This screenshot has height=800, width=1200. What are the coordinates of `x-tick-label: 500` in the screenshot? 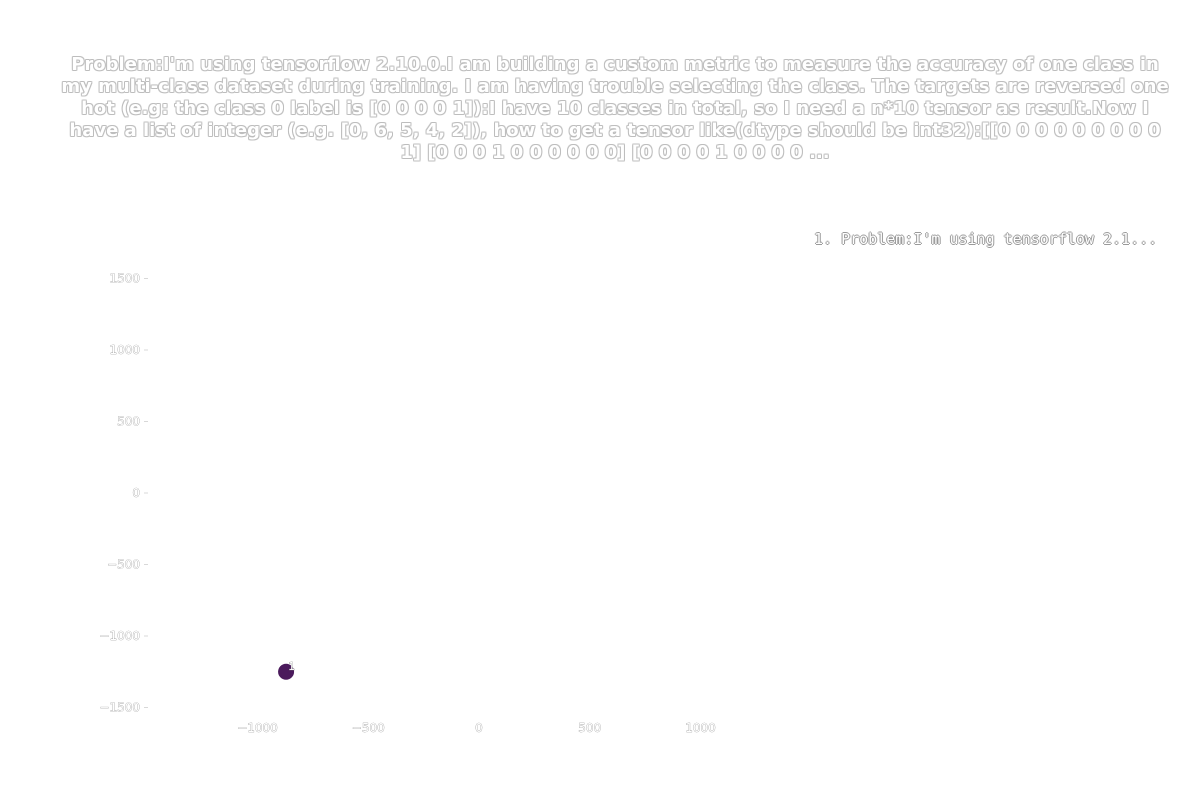 It's located at (589, 728).